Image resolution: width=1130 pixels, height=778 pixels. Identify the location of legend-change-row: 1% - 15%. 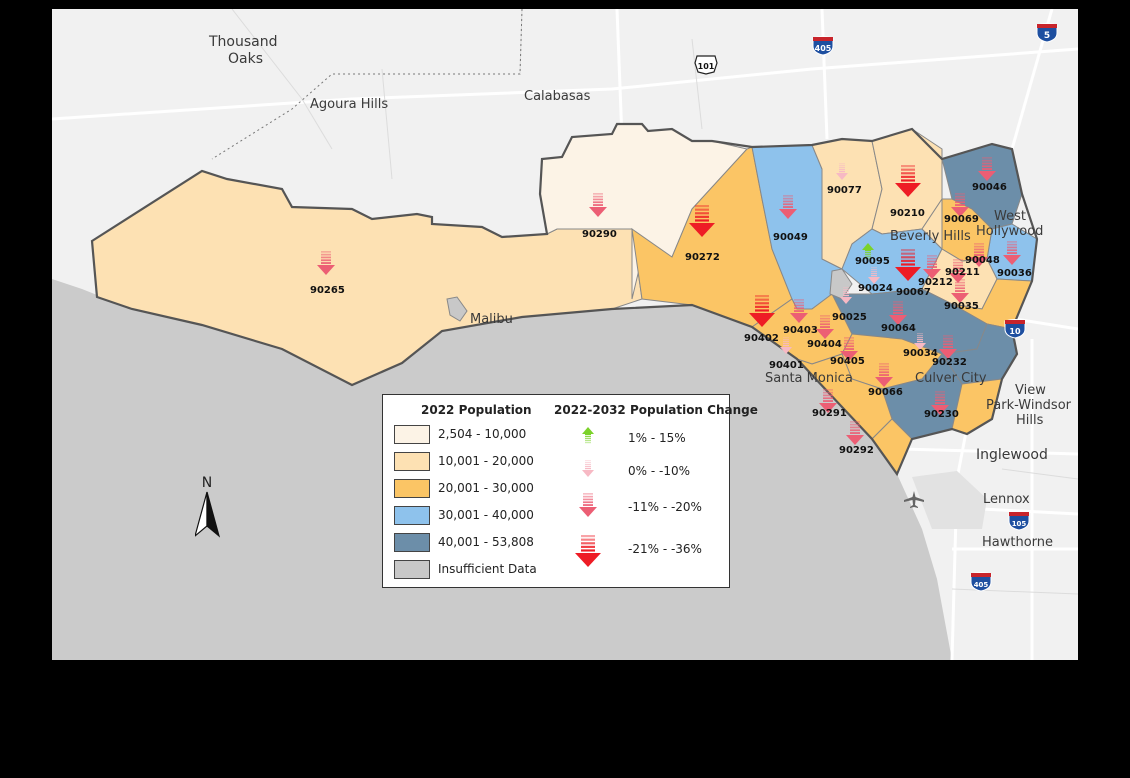
(643, 440).